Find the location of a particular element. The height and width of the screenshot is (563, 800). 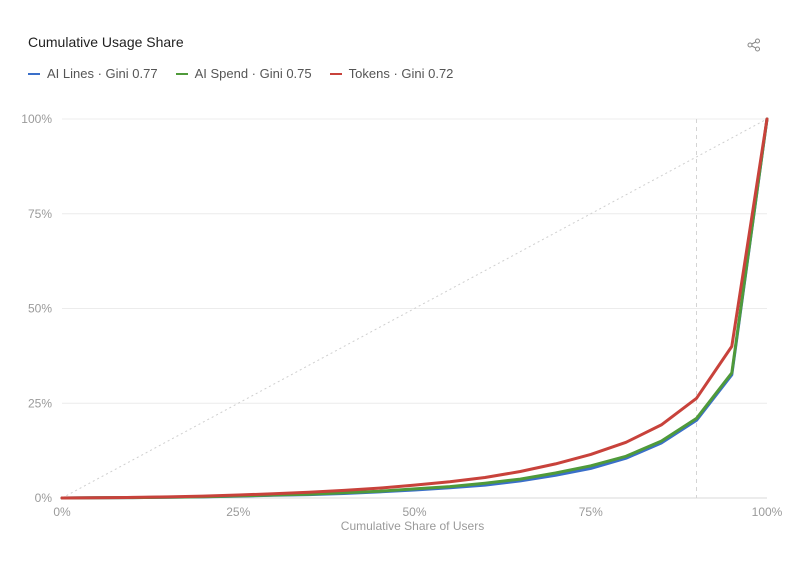

y-tick-label: 0% is located at coordinates (44, 498).